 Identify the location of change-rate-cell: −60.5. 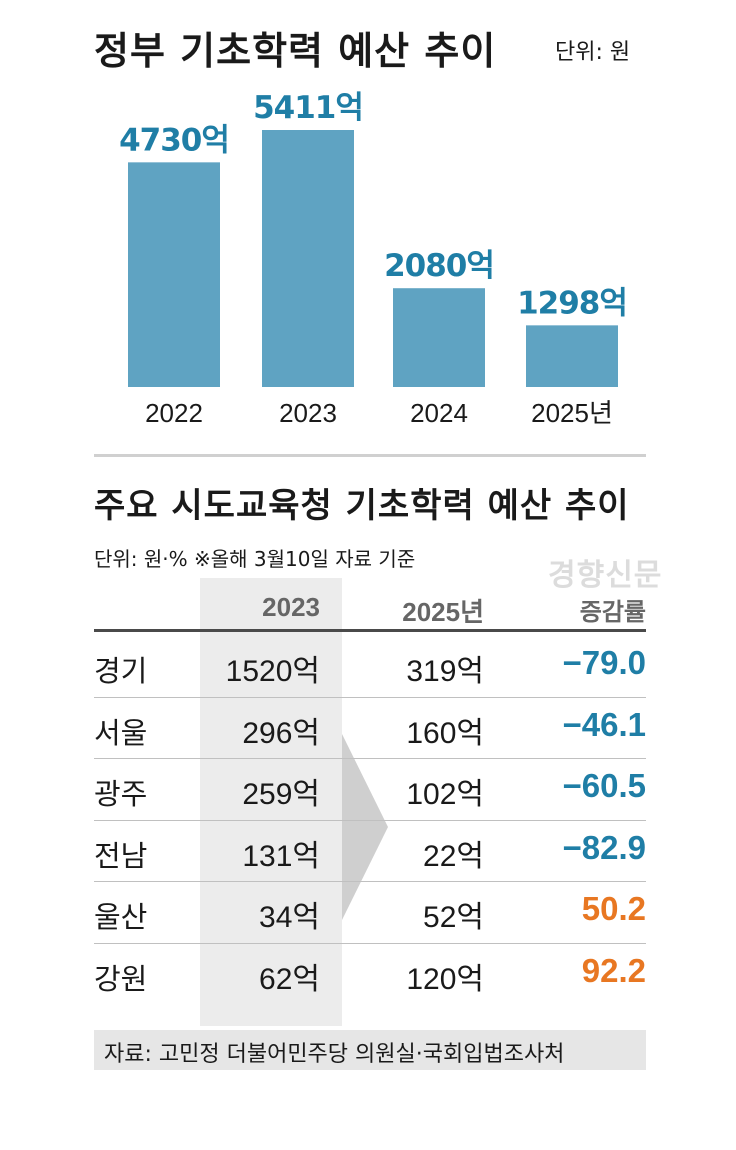
(604, 785).